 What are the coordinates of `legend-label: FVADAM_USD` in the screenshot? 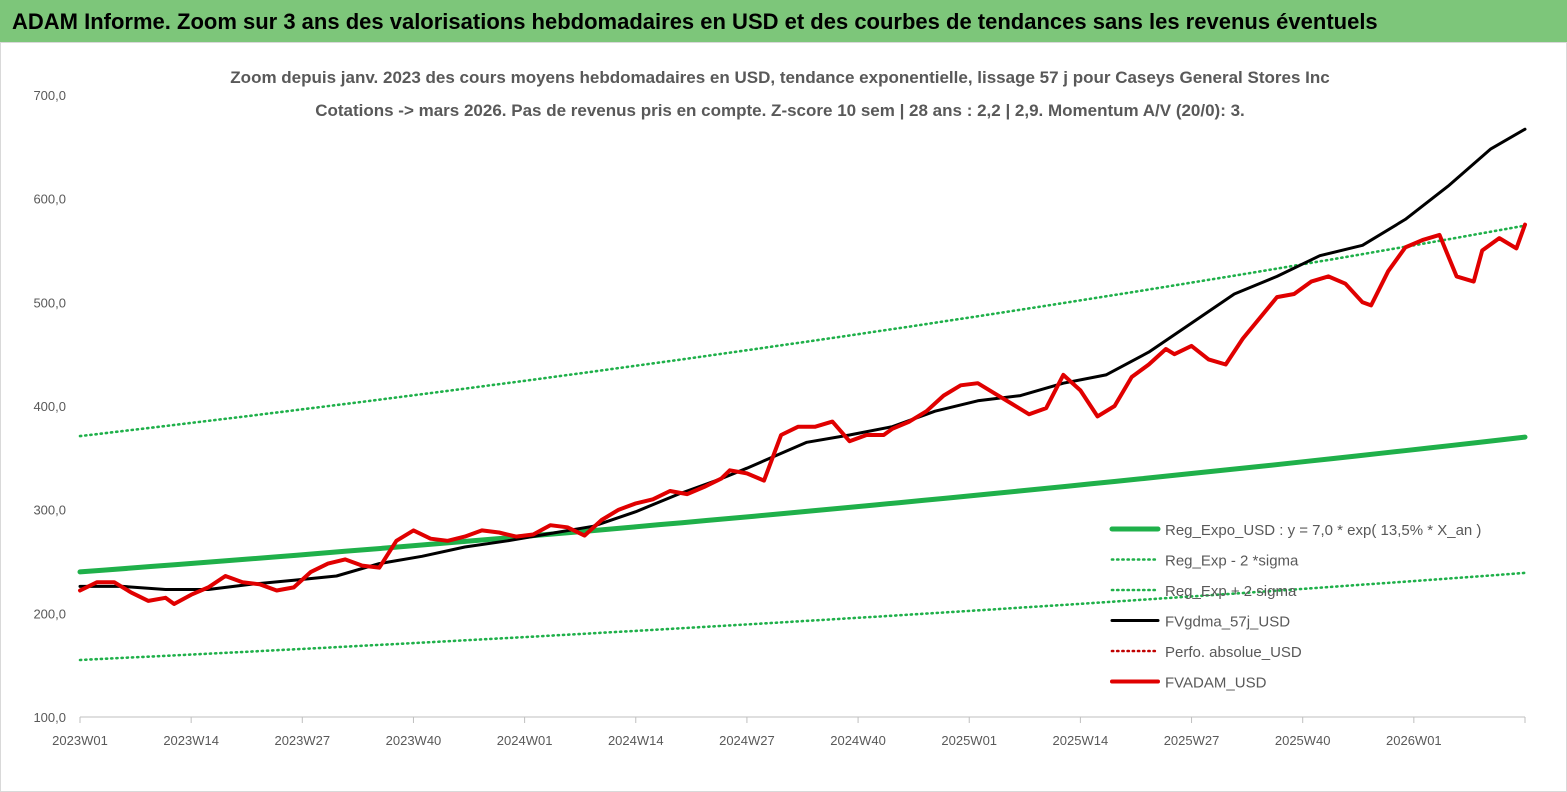 It's located at (1216, 683).